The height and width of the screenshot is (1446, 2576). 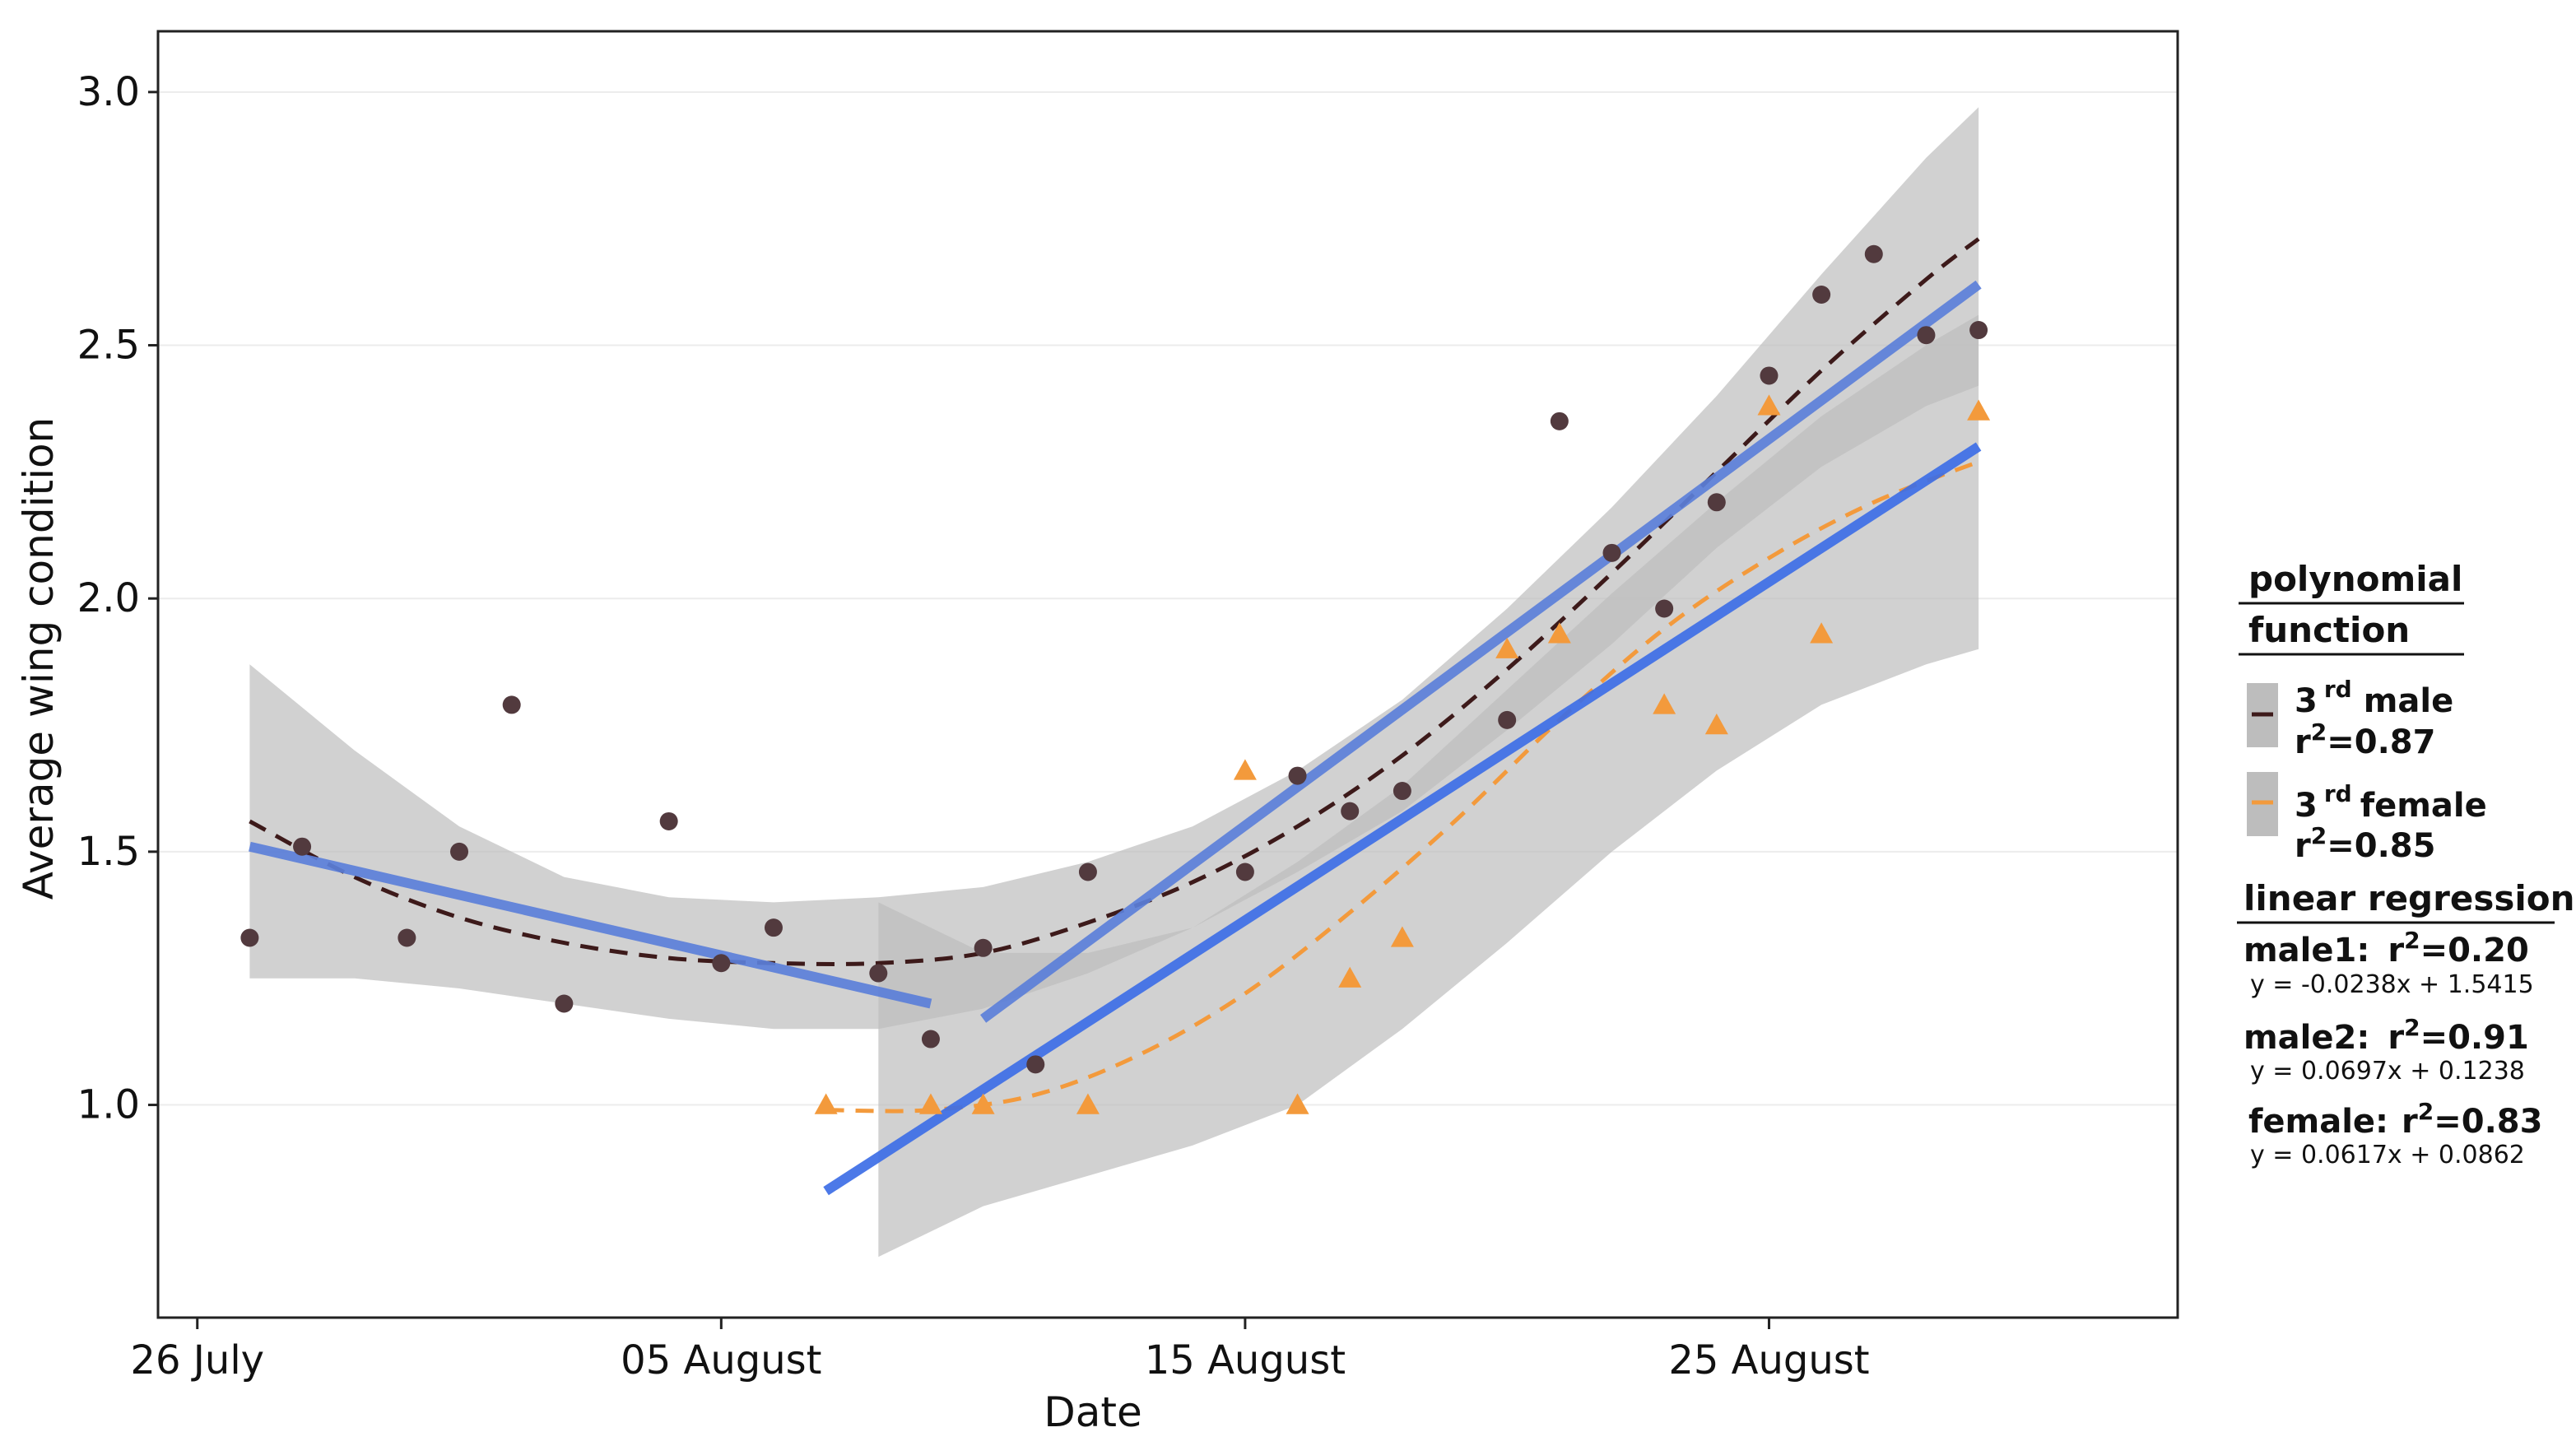 What do you see at coordinates (2392, 984) in the screenshot?
I see `legend-male1-equation: y = -0.0238x + 1.5415` at bounding box center [2392, 984].